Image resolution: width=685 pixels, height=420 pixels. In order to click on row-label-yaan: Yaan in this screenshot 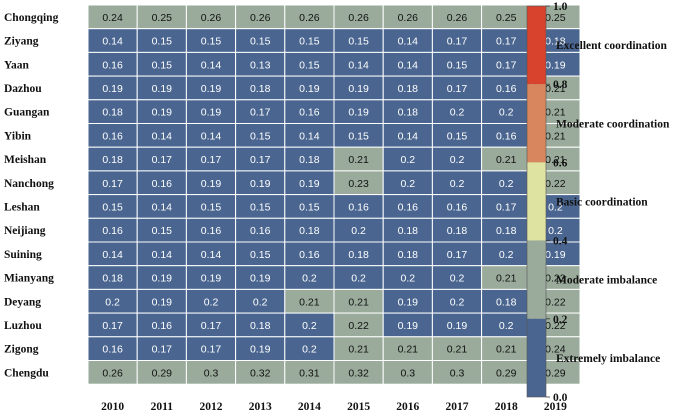, I will do `click(17, 65)`.